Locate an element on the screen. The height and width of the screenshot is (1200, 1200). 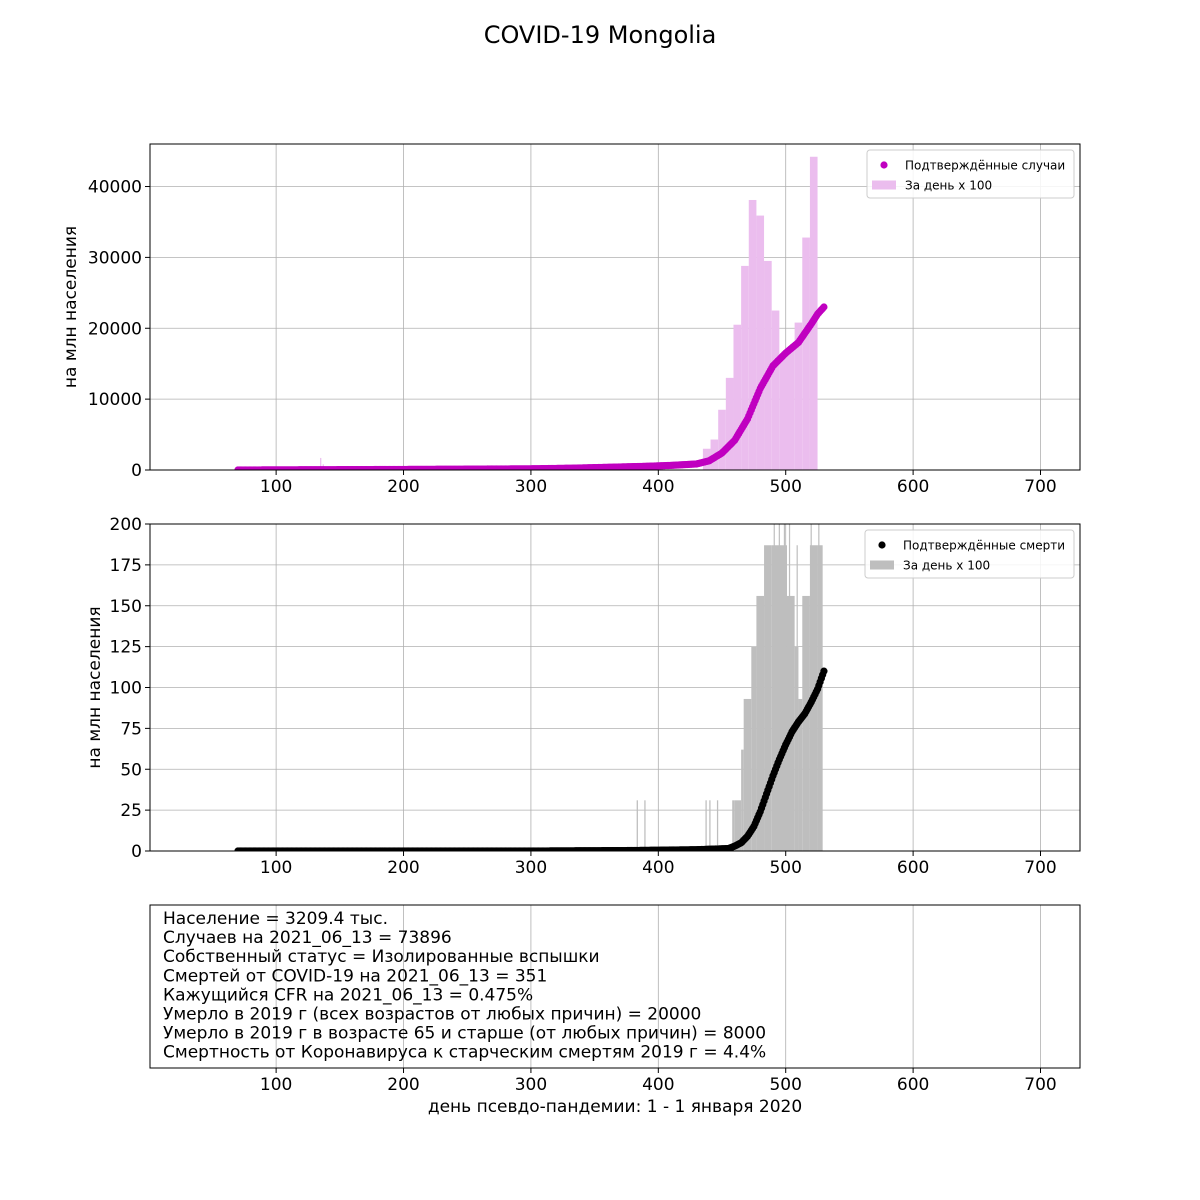
info-line: Смертей от COVID-19 на 2021_06_13 = 351 is located at coordinates (355, 976).